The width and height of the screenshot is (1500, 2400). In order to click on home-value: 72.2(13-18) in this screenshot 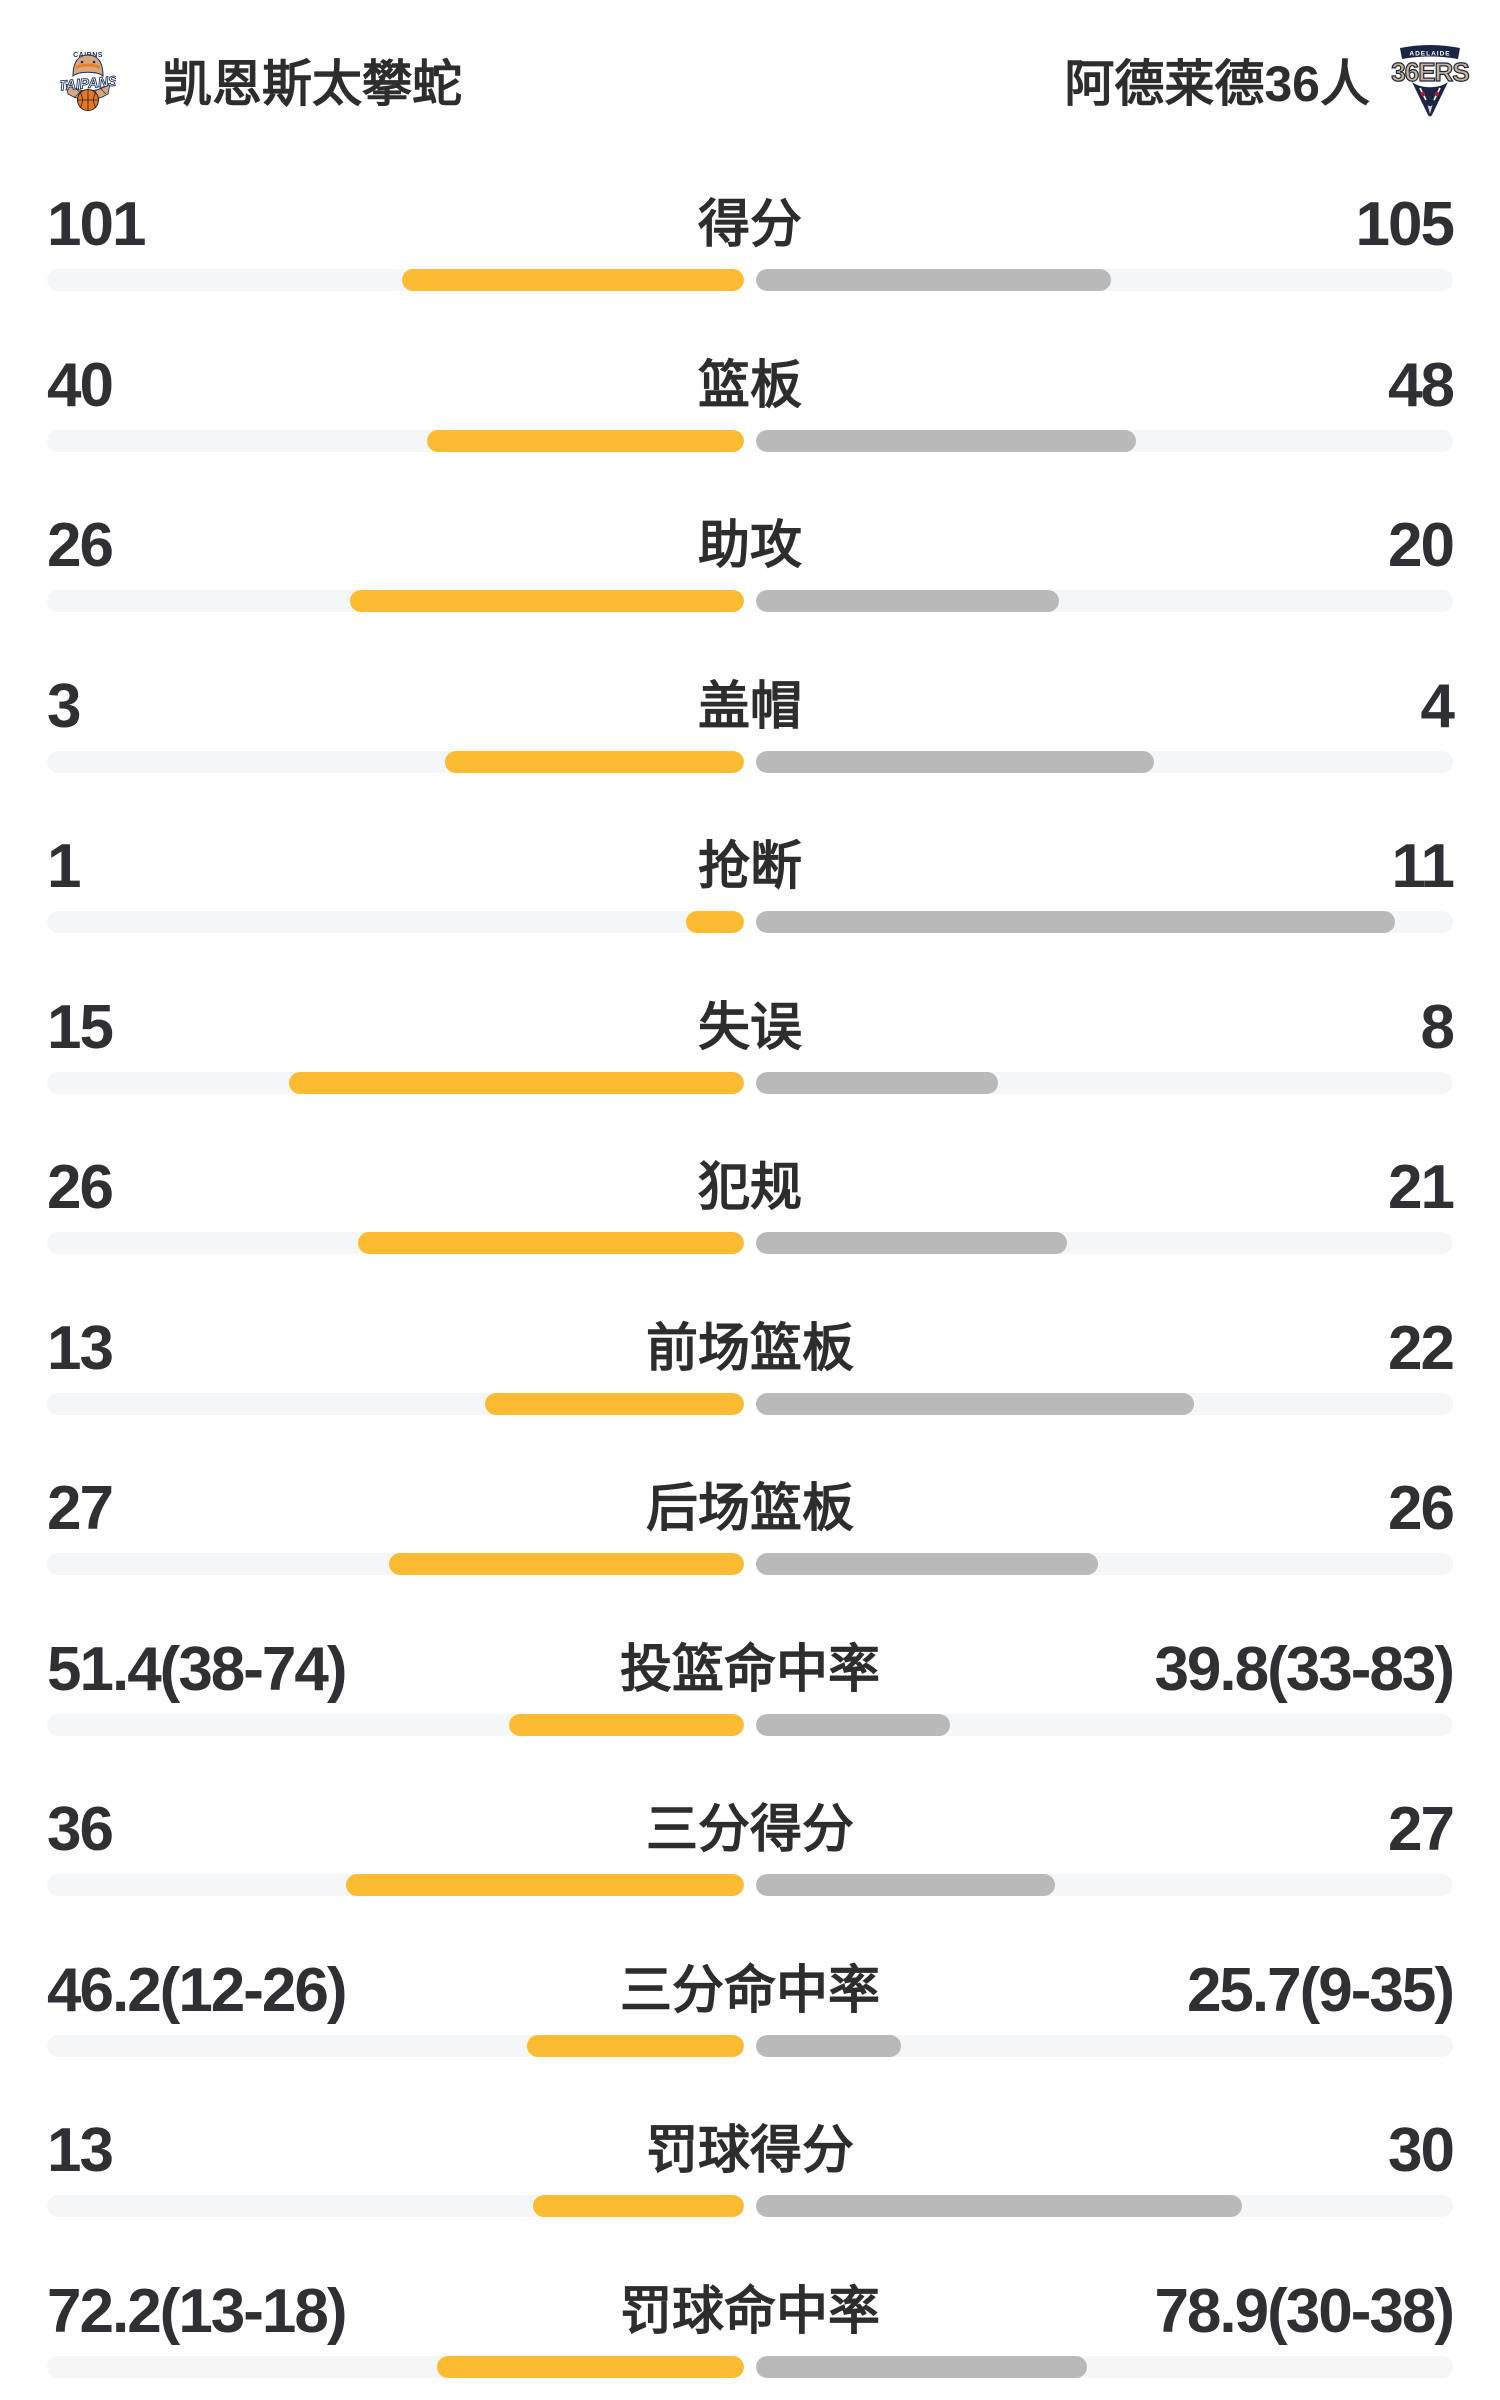, I will do `click(197, 2311)`.